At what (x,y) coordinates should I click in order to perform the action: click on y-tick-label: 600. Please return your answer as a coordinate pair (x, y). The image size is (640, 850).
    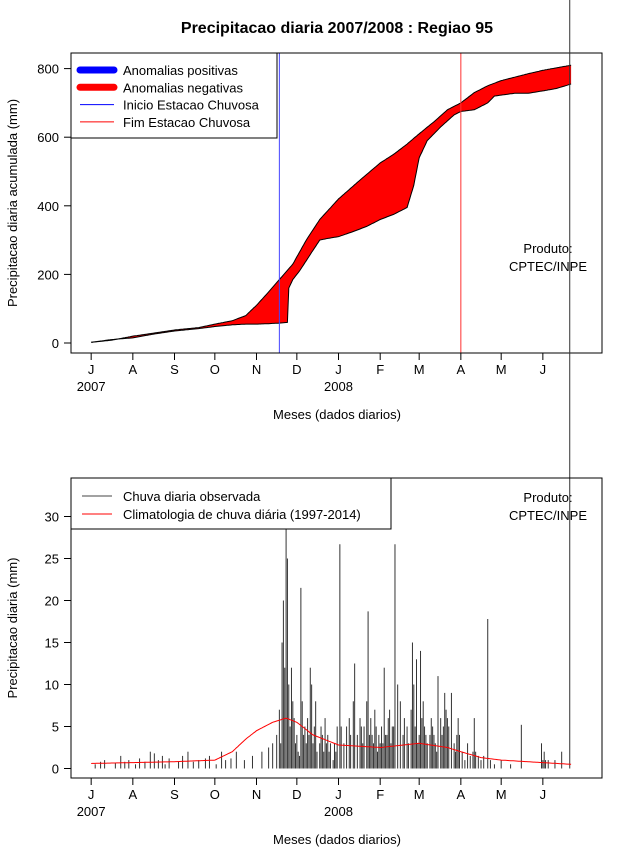
    Looking at the image, I should click on (48, 137).